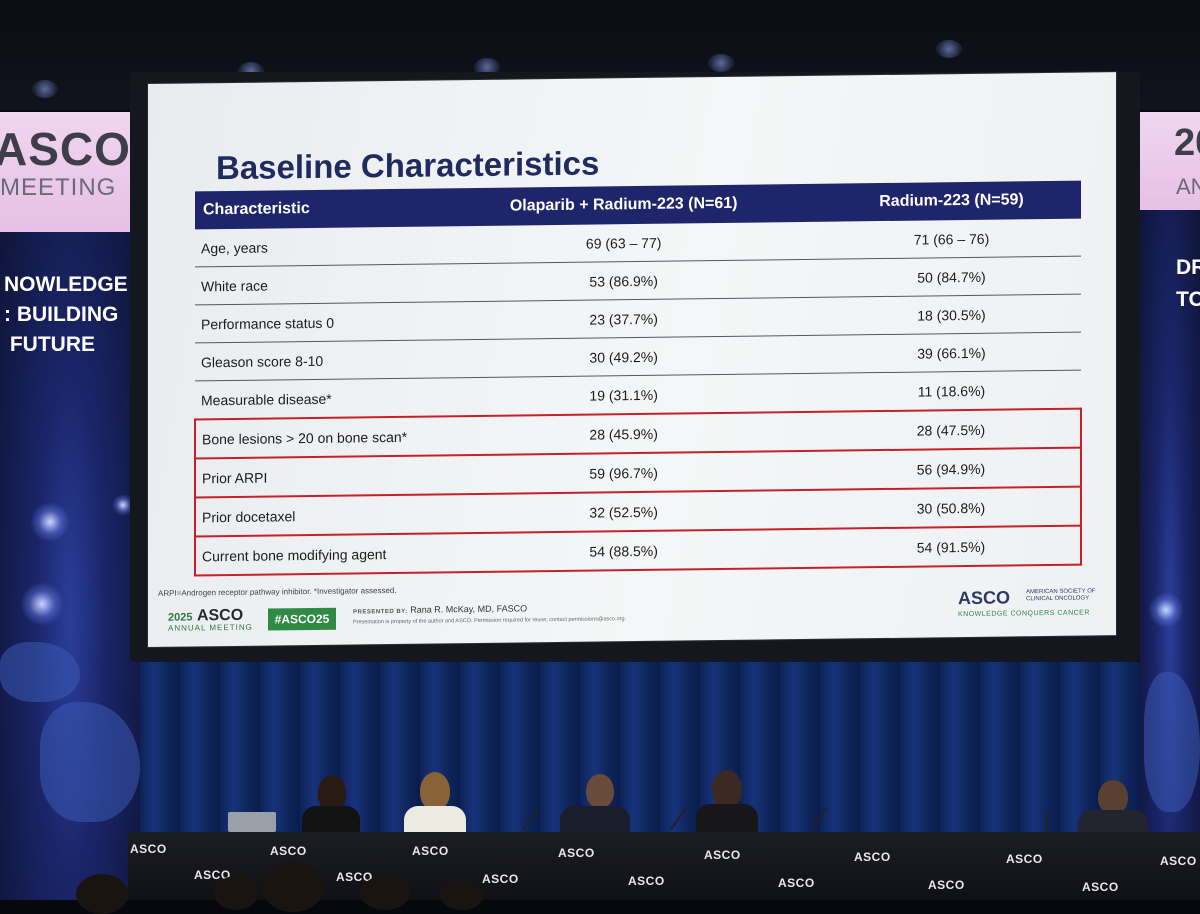 The image size is (1200, 914). What do you see at coordinates (623, 243) in the screenshot?
I see `olaparib-radium-cell: 69 (63 – 77)` at bounding box center [623, 243].